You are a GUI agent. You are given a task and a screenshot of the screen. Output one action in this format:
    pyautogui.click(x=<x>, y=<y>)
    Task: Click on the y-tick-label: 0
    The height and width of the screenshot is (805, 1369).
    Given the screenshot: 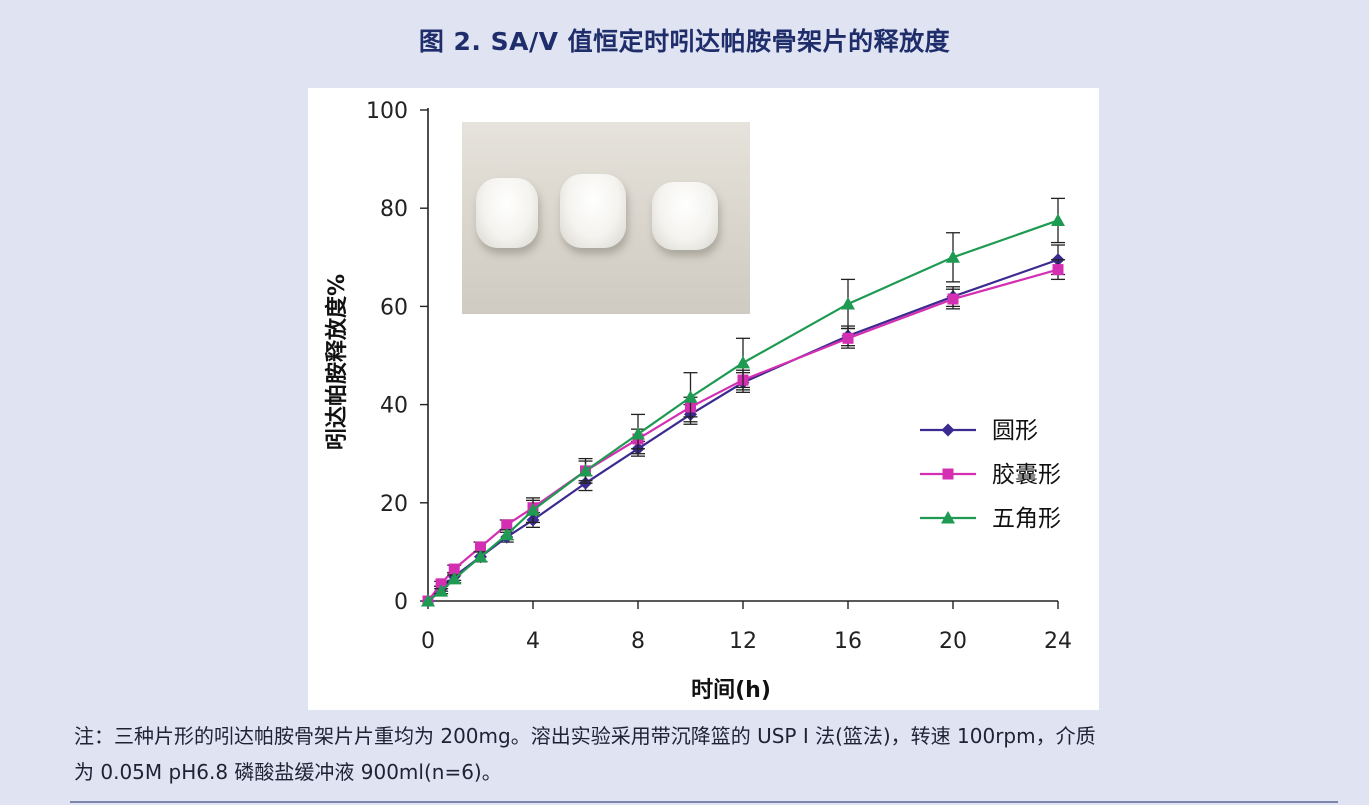 What is the action you would take?
    pyautogui.click(x=401, y=602)
    